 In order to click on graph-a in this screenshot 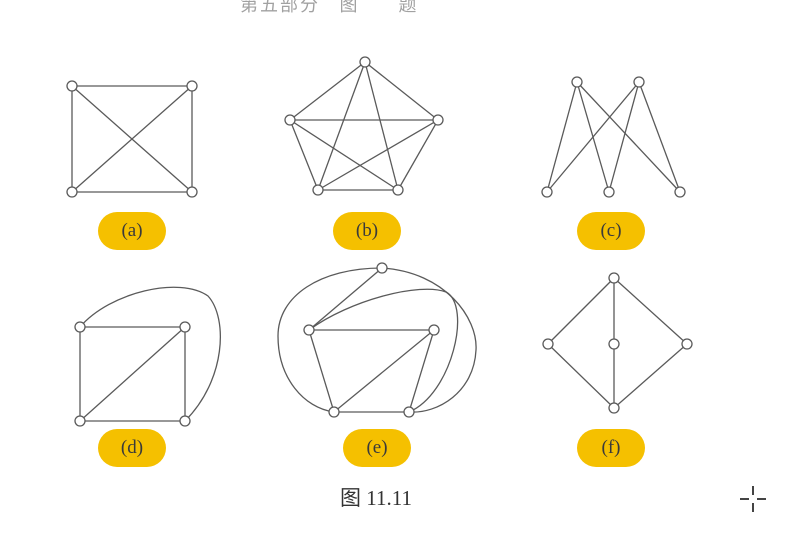, I will do `click(132, 139)`.